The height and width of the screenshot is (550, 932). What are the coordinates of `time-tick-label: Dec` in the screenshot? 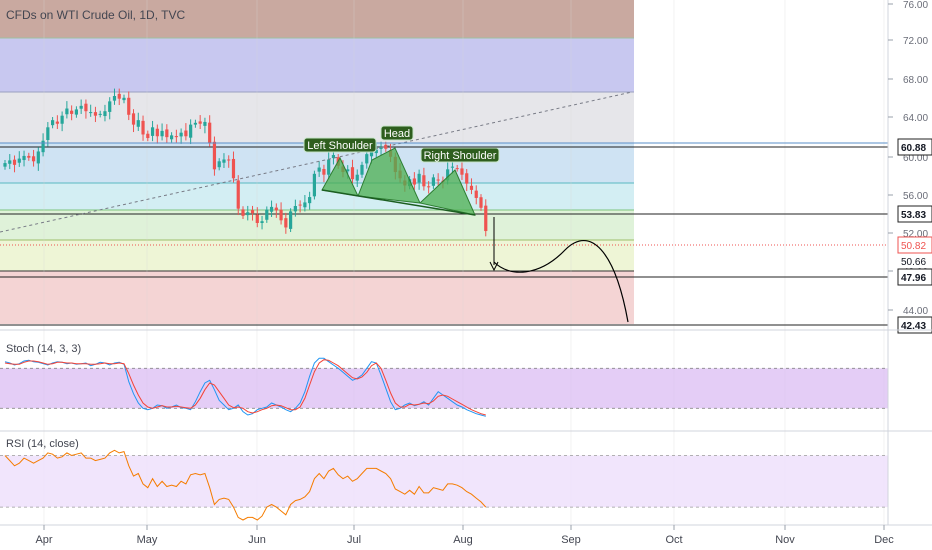 It's located at (884, 540).